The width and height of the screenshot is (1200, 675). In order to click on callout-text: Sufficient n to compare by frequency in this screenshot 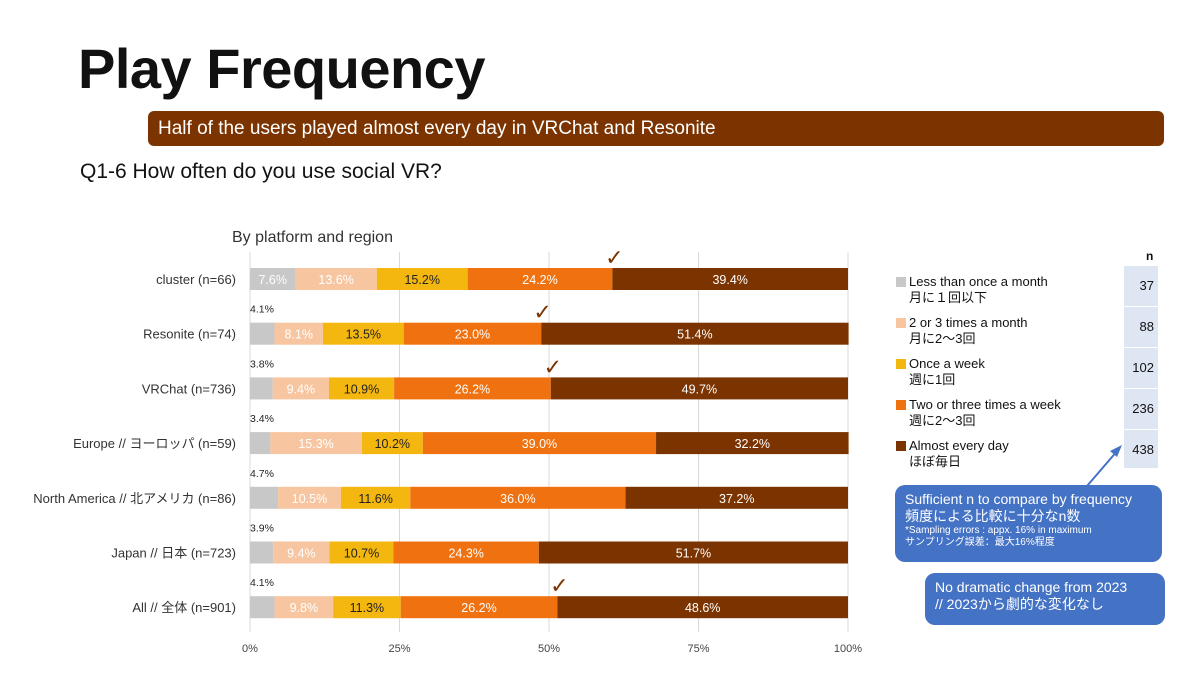, I will do `click(1018, 499)`.